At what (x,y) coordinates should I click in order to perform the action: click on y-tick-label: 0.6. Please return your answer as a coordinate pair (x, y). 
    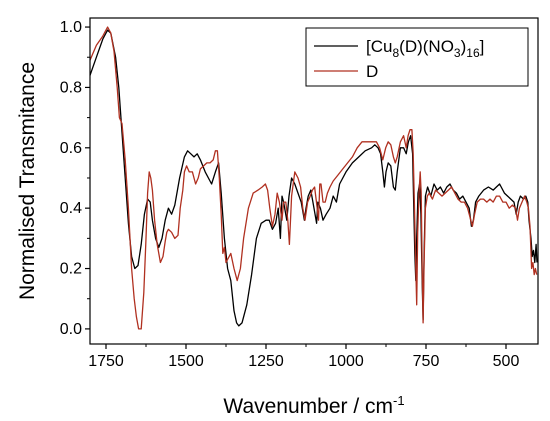
    Looking at the image, I should click on (71, 148).